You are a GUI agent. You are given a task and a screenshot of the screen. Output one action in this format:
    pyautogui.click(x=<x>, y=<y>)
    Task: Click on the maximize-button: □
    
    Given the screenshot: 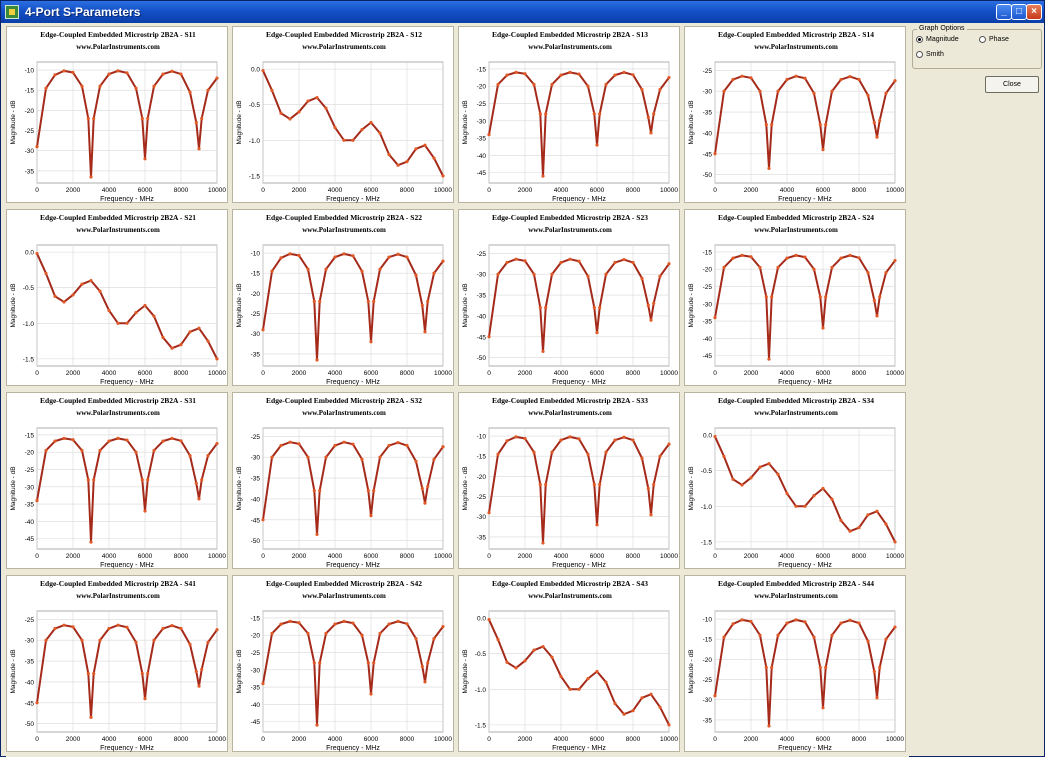 What is the action you would take?
    pyautogui.click(x=1019, y=12)
    